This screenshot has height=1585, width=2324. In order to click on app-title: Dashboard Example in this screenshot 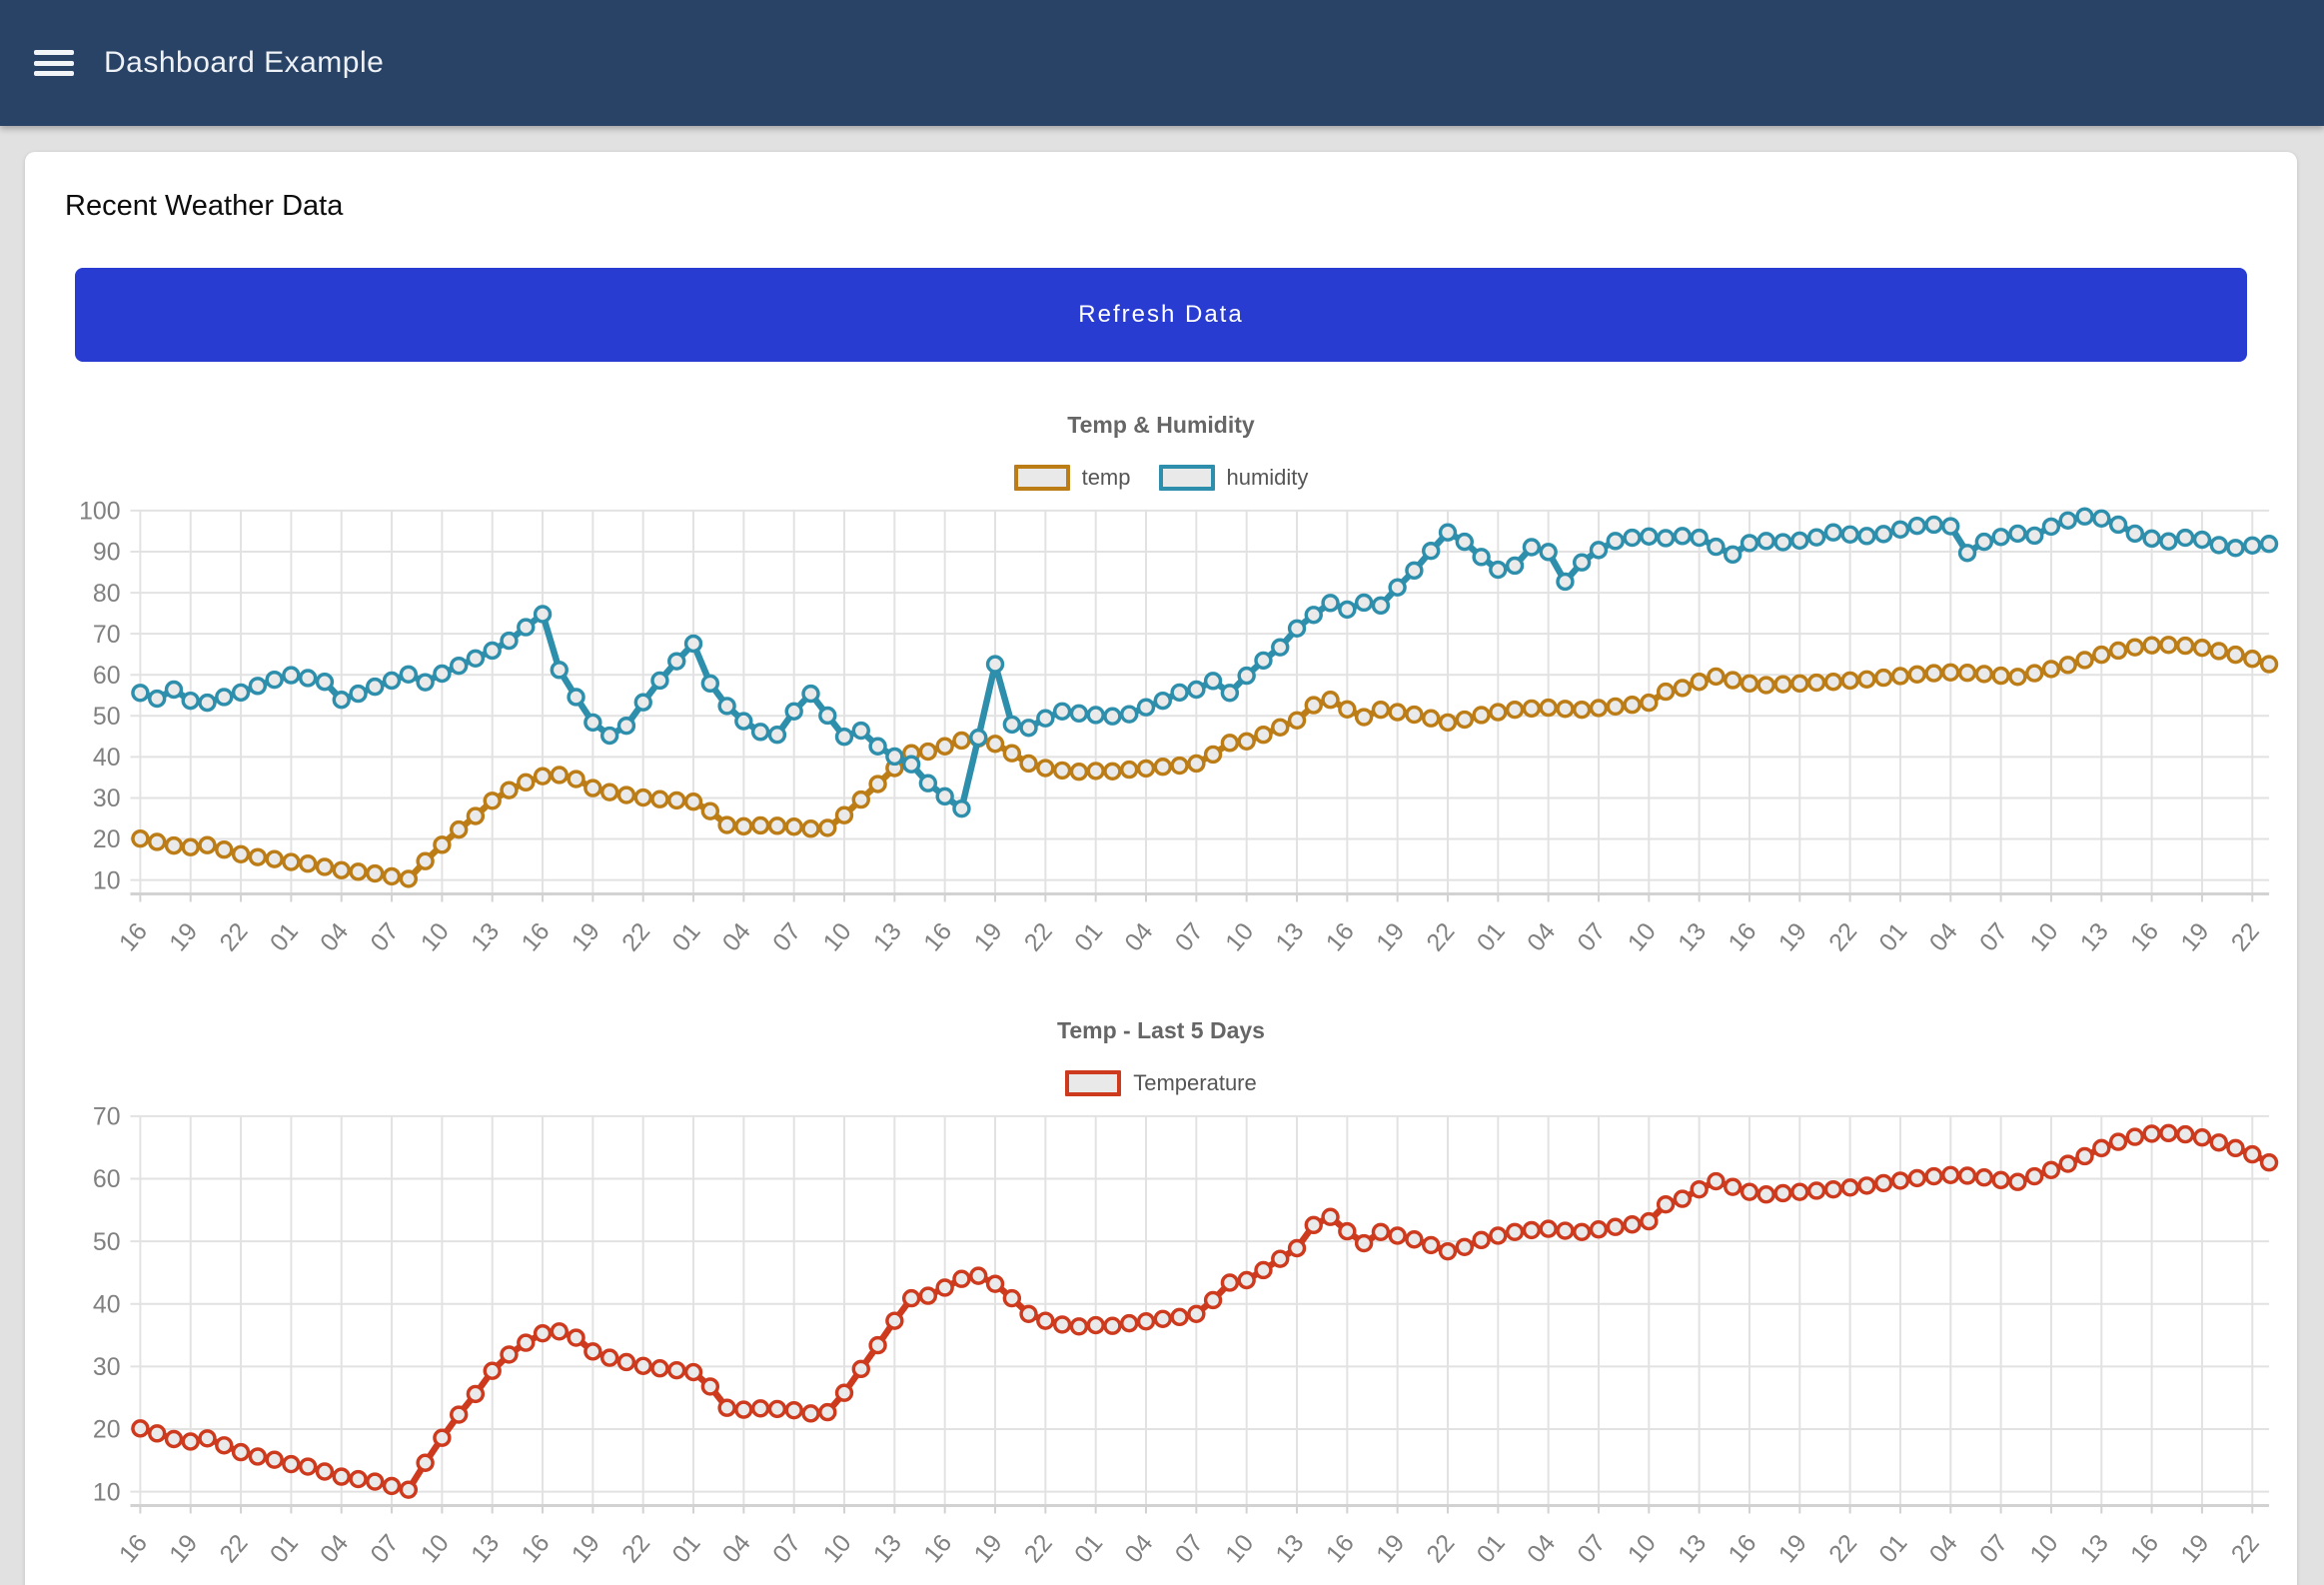, I will do `click(245, 62)`.